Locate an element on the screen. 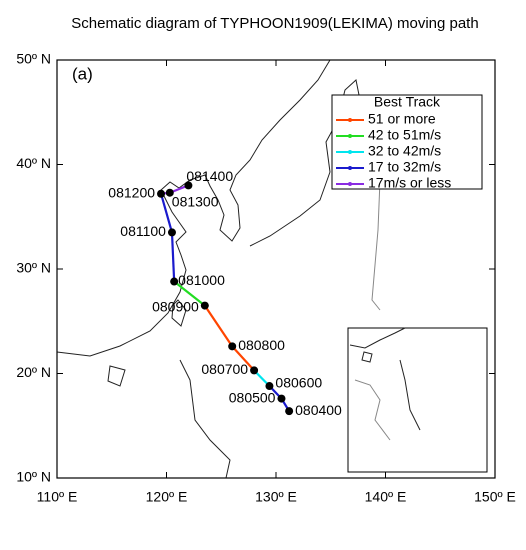 The height and width of the screenshot is (550, 526). track-label: 080700 is located at coordinates (224, 369).